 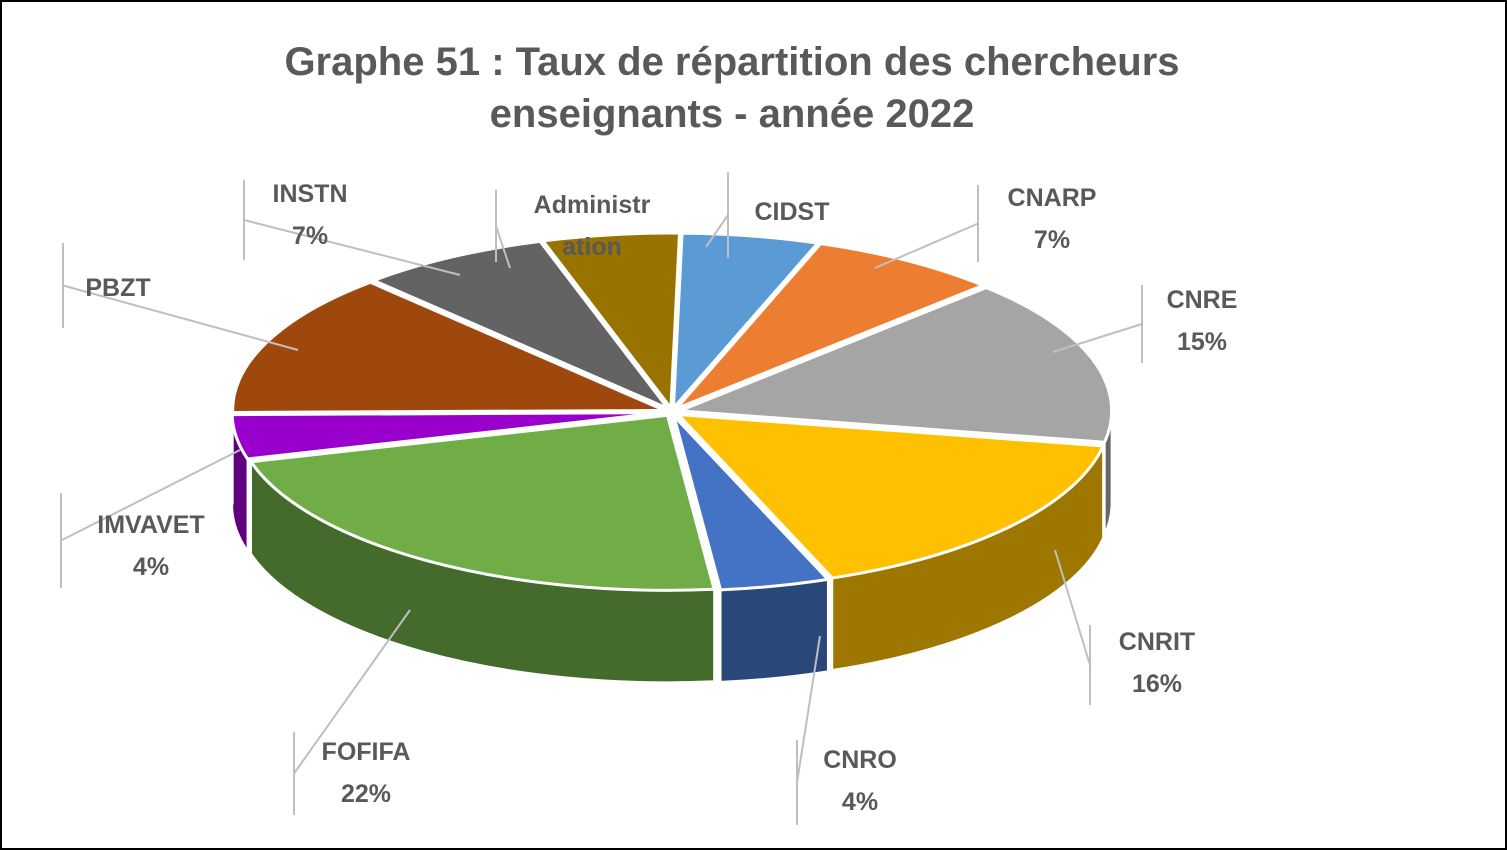 I want to click on pie-slice-cnre, so click(x=896, y=364).